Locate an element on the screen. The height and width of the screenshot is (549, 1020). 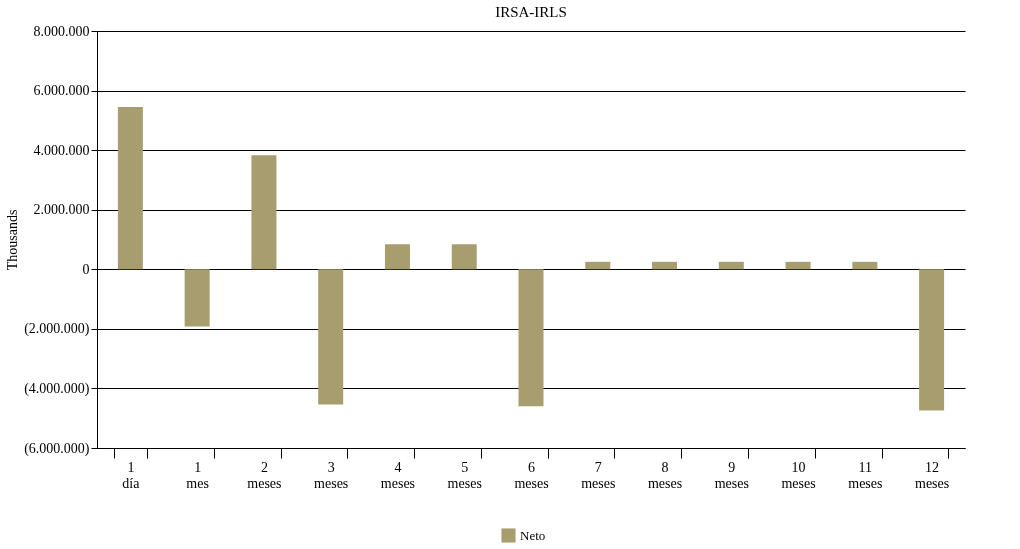
x-tick-label: 6 meses is located at coordinates (531, 475).